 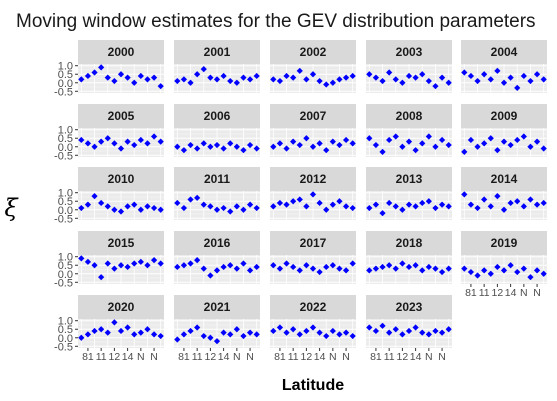 I want to click on facet-strip-label: 2023, so click(x=409, y=307).